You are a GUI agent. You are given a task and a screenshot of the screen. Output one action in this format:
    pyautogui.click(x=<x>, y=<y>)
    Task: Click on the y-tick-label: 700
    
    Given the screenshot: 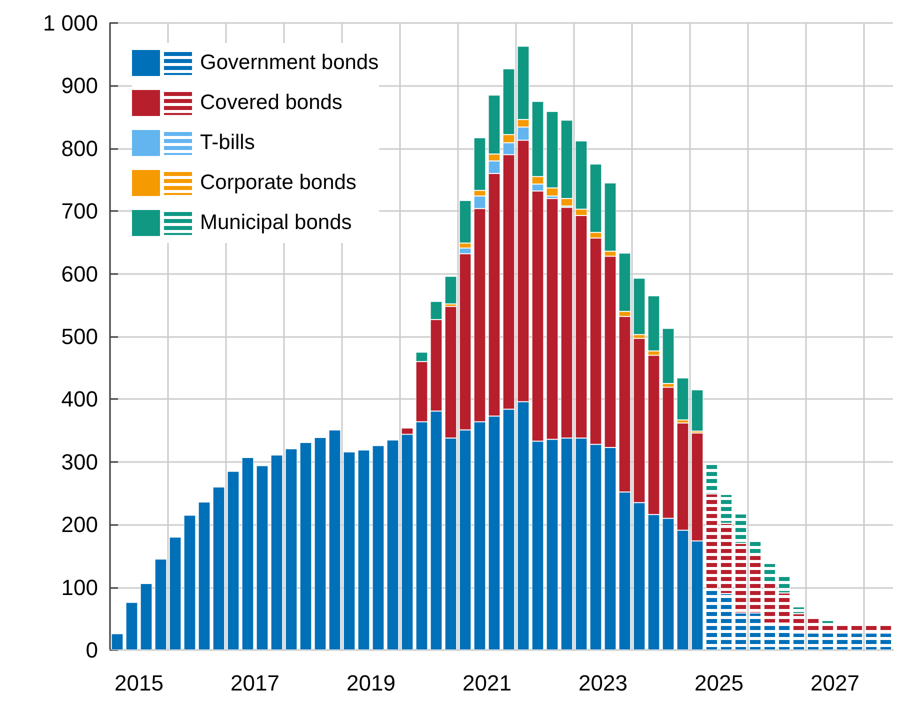 What is the action you would take?
    pyautogui.click(x=79, y=211)
    